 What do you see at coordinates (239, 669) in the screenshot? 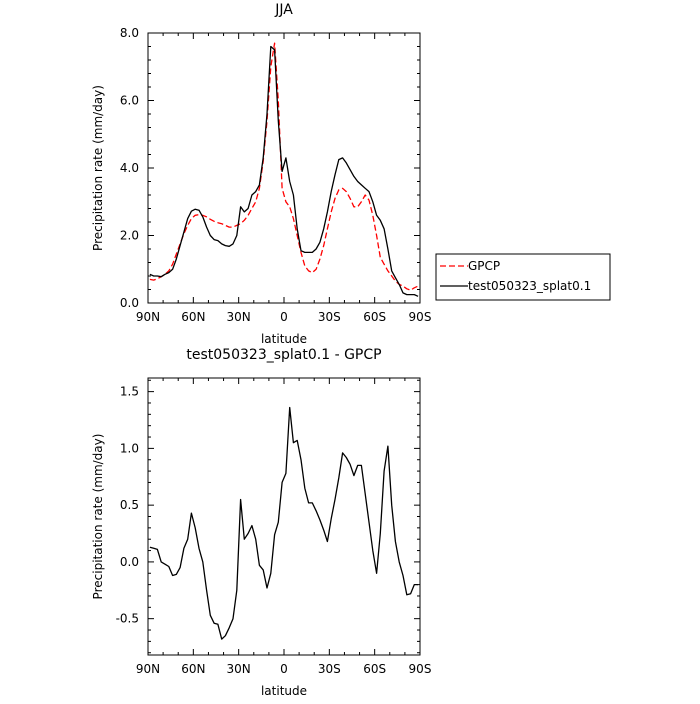
I see `bottom-x-tick-label: 30N` at bounding box center [239, 669].